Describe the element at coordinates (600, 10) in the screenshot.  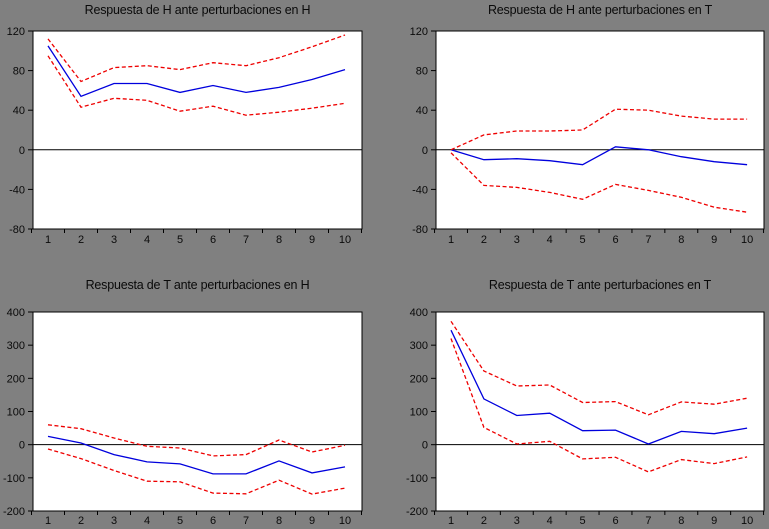
I see `chart-title: Respuesta de H ante perturbaciones en T` at that location.